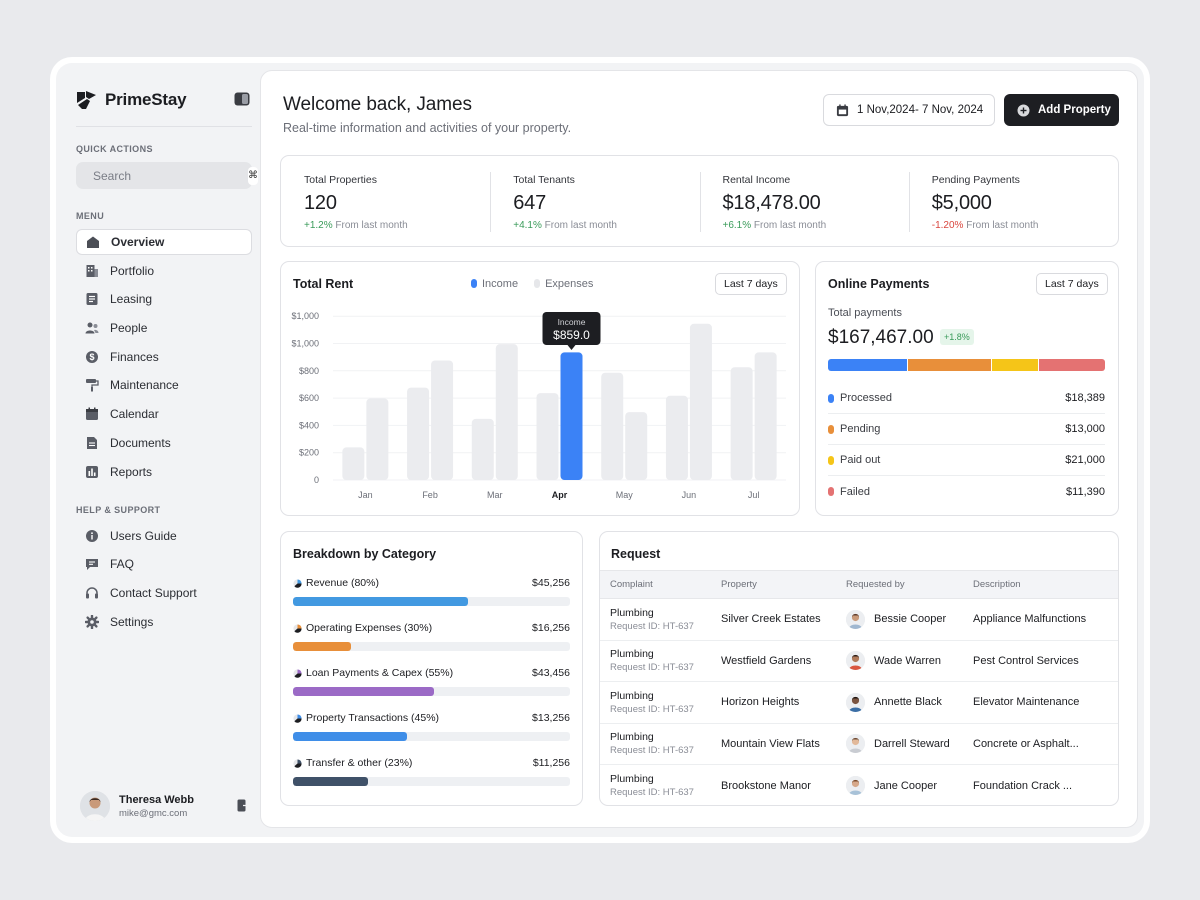  I want to click on sidebar-item-settings: Settings, so click(164, 622).